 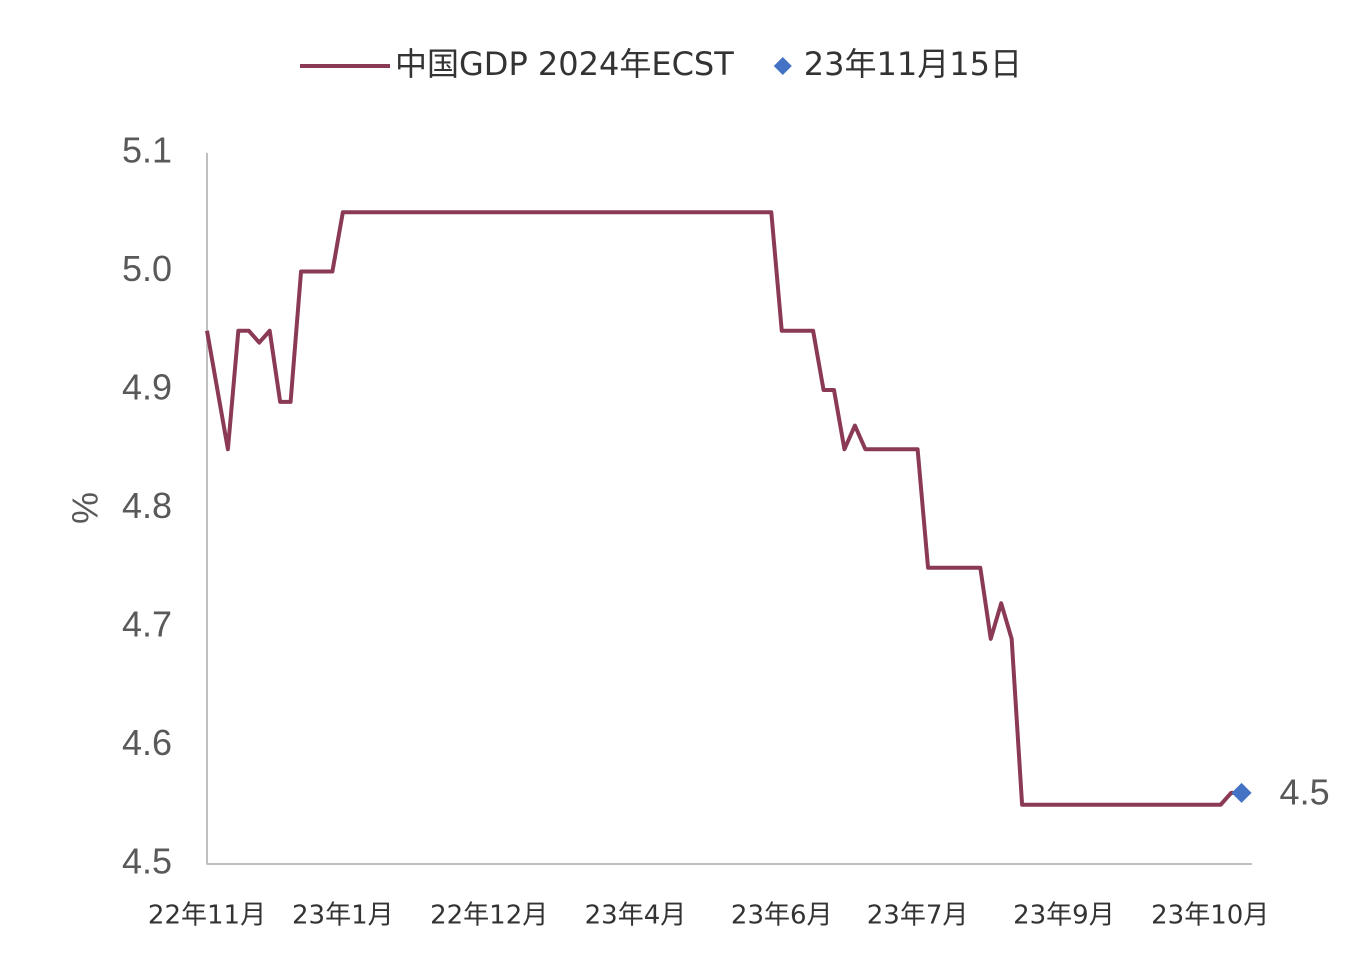 I want to click on x-tick-label: 23年9月, so click(x=1064, y=916).